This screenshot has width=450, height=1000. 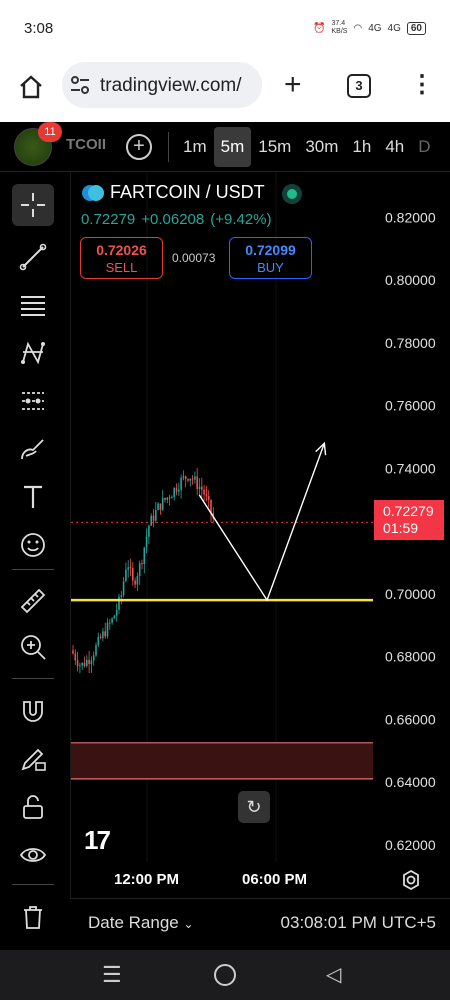 What do you see at coordinates (33, 257) in the screenshot?
I see `trend-line-icon` at bounding box center [33, 257].